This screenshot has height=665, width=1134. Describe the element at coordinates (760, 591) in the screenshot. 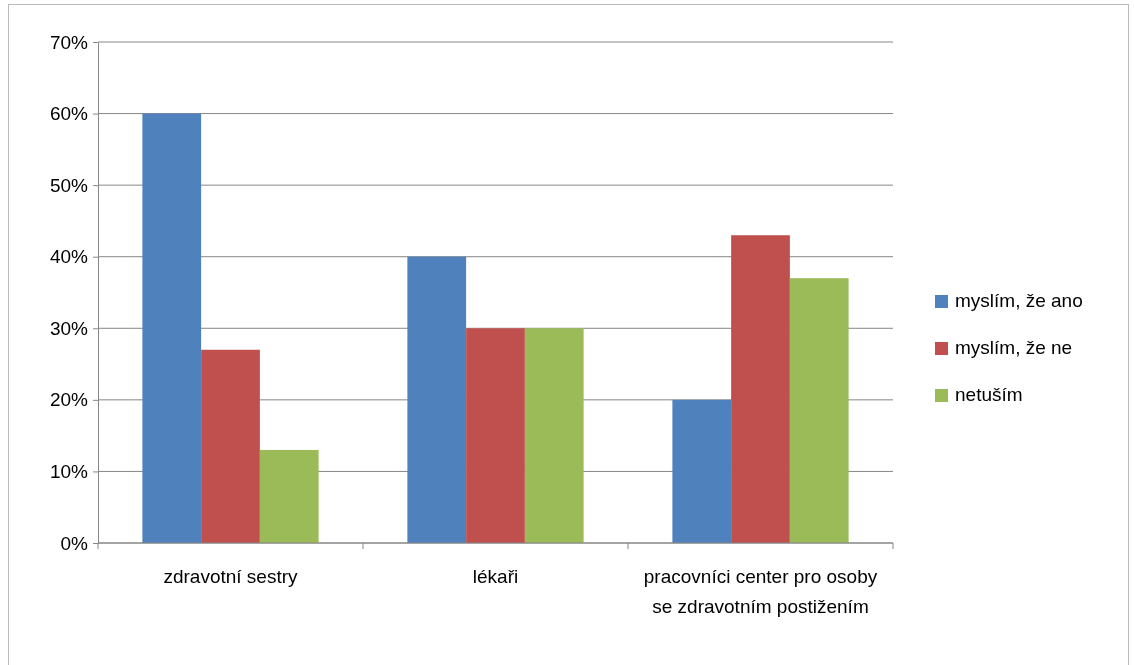

I see `x-tick-label: pracovníci center pro osoby se zdravotním postižením` at that location.